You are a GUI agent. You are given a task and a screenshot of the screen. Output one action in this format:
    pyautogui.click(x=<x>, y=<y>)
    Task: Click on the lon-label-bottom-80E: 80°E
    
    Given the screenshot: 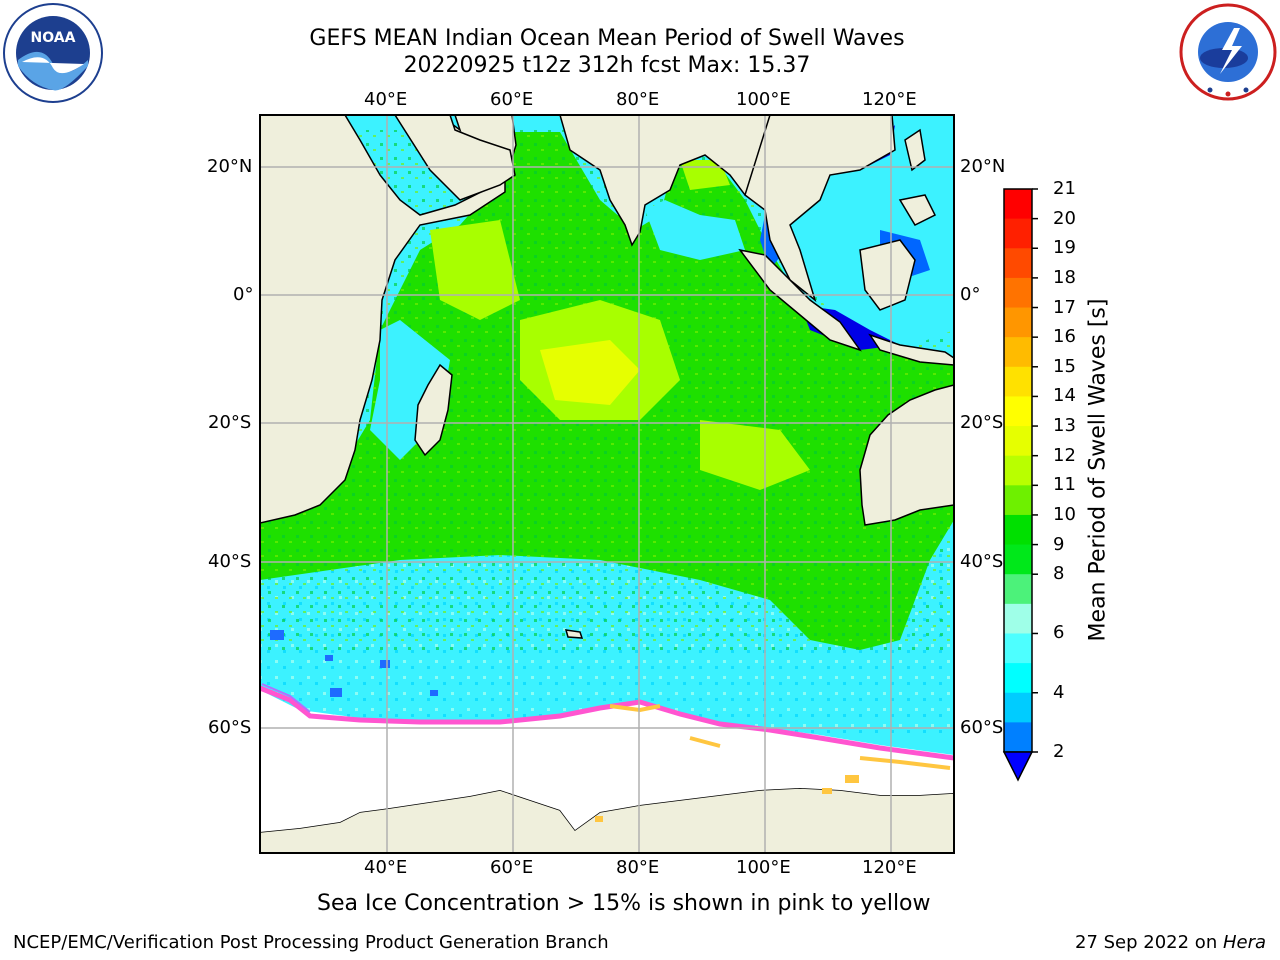 What is the action you would take?
    pyautogui.click(x=638, y=867)
    